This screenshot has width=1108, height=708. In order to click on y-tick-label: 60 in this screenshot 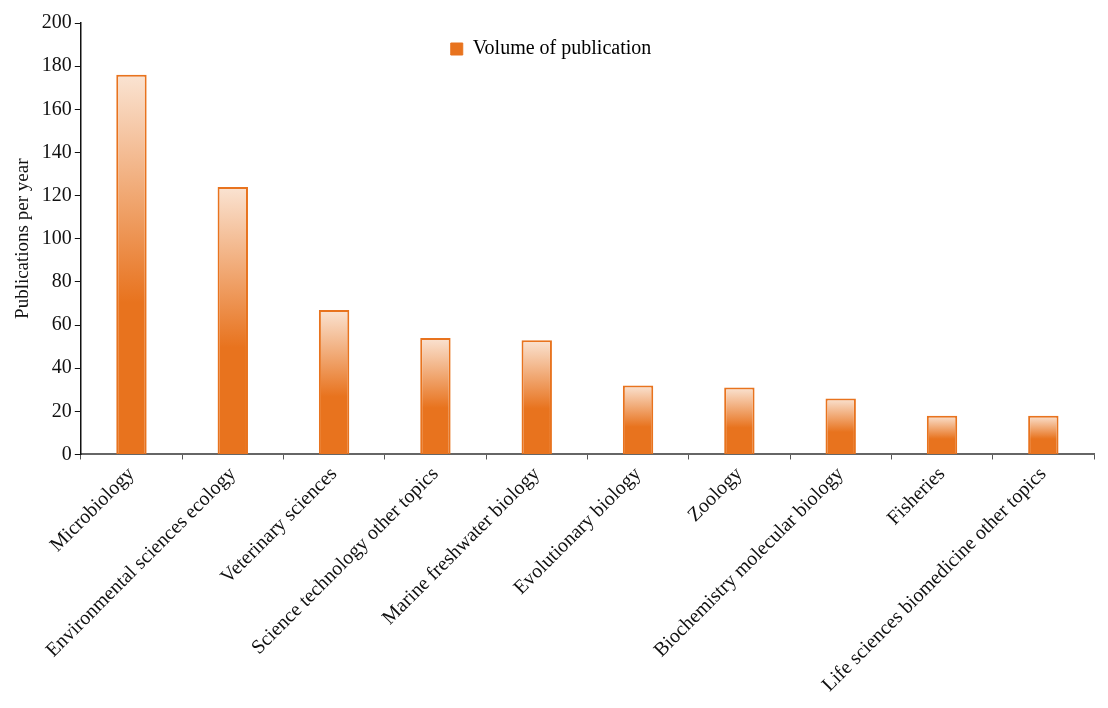, I will do `click(61, 323)`.